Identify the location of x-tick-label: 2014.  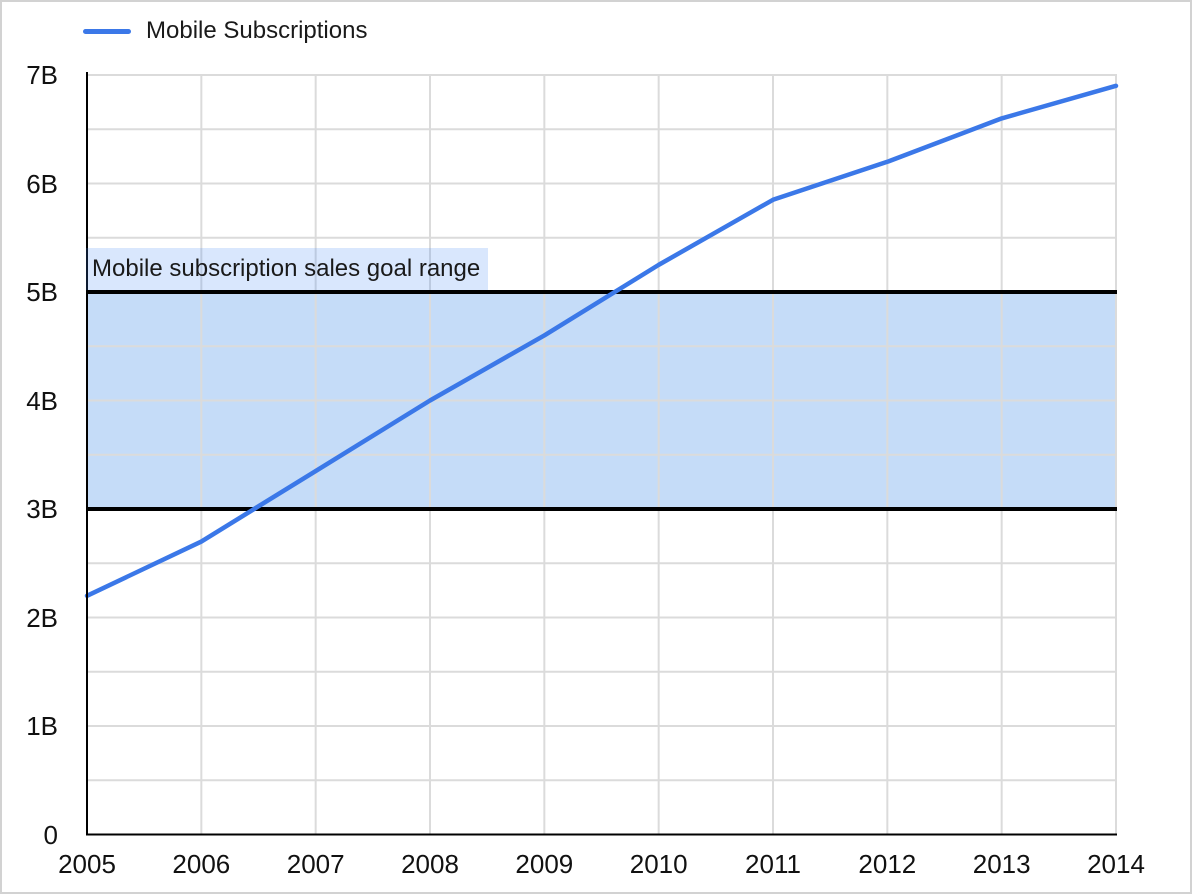
(1116, 864).